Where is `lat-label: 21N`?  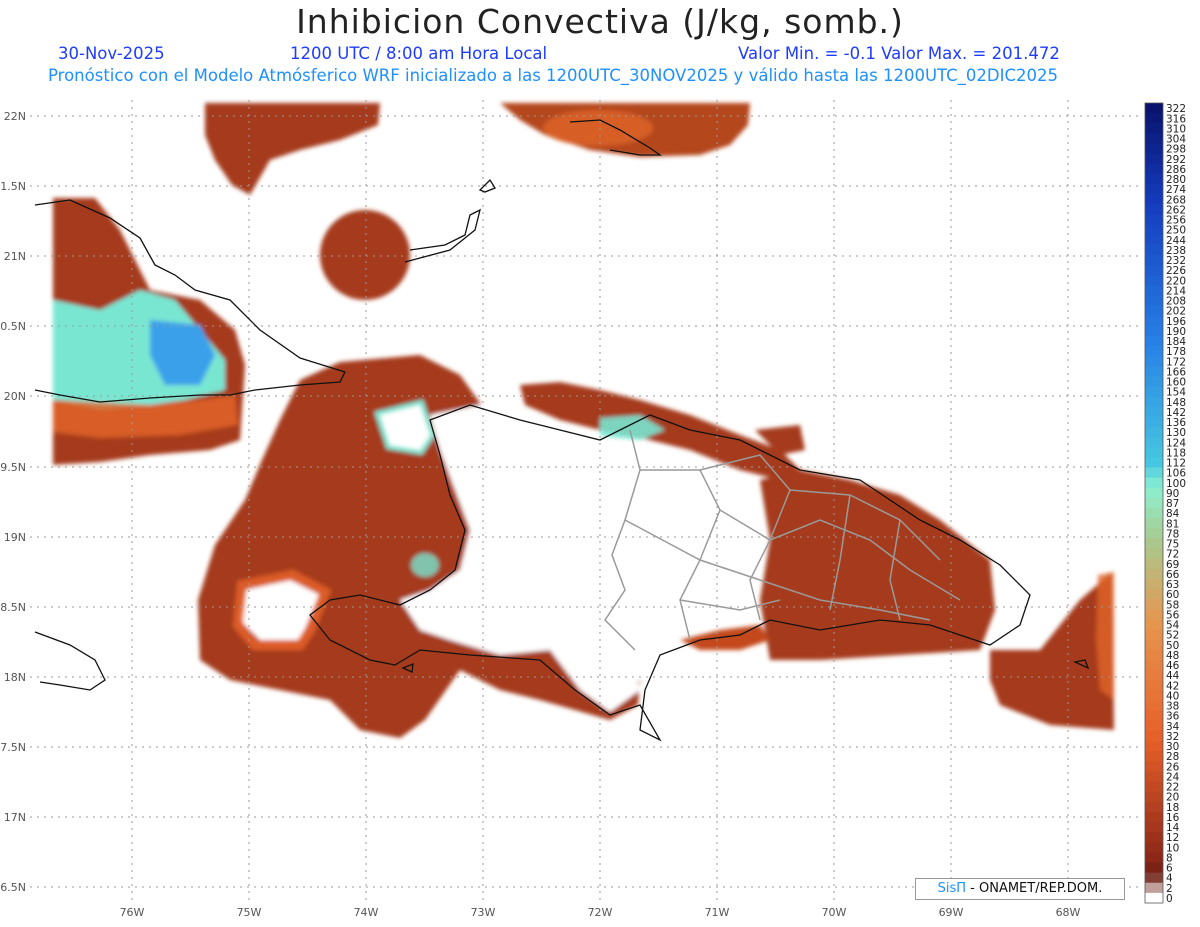 lat-label: 21N is located at coordinates (15, 256).